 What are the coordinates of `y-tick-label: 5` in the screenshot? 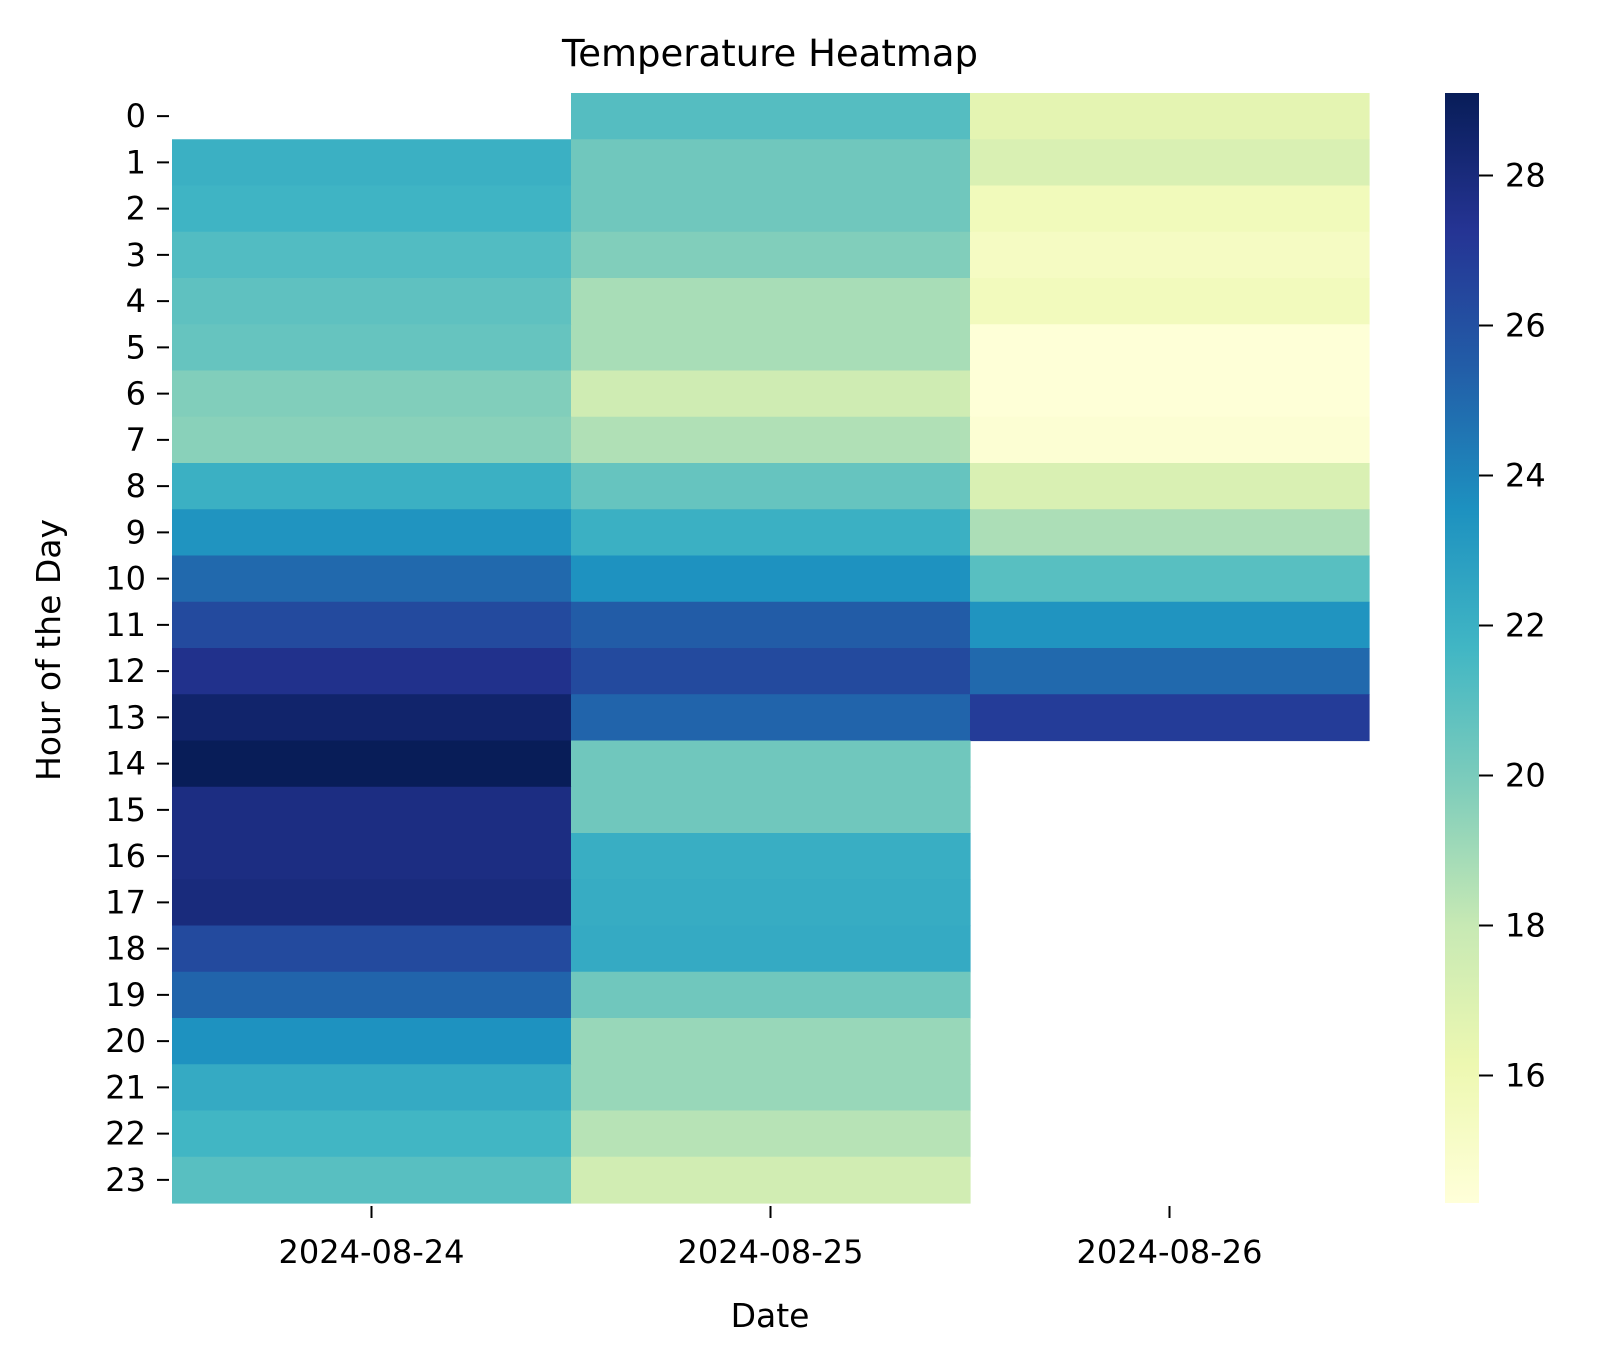 It's located at (136, 347).